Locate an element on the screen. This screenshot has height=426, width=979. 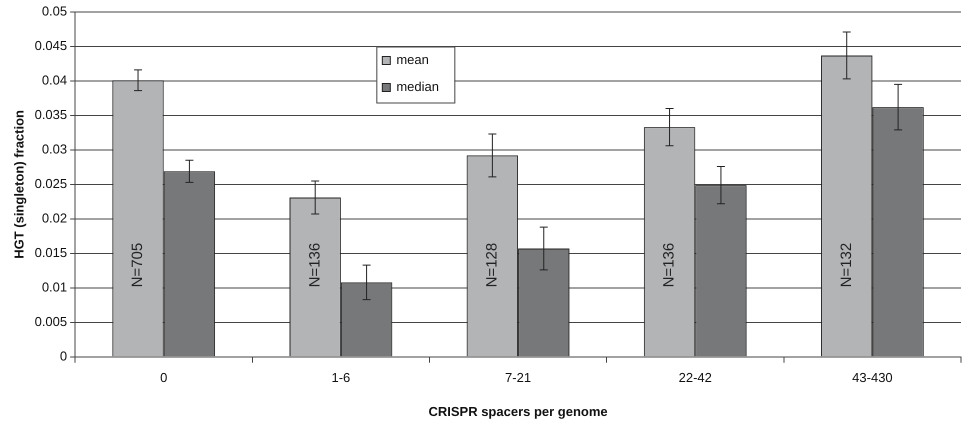
y-tick-label: 0.01 is located at coordinates (55, 286).